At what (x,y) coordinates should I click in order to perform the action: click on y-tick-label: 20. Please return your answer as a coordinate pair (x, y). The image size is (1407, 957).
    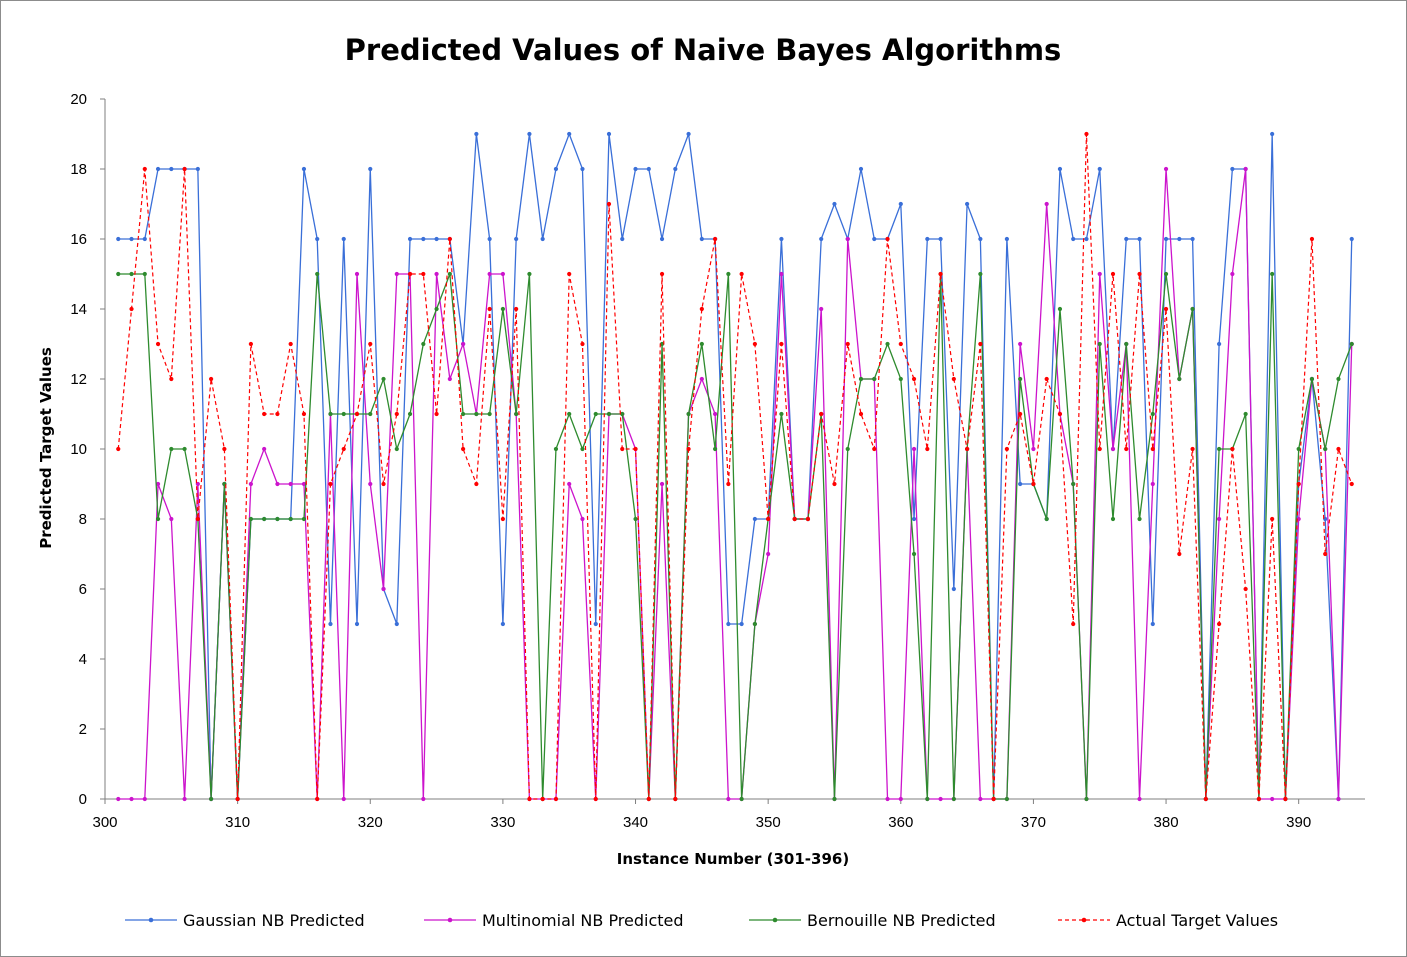
    Looking at the image, I should click on (78, 99).